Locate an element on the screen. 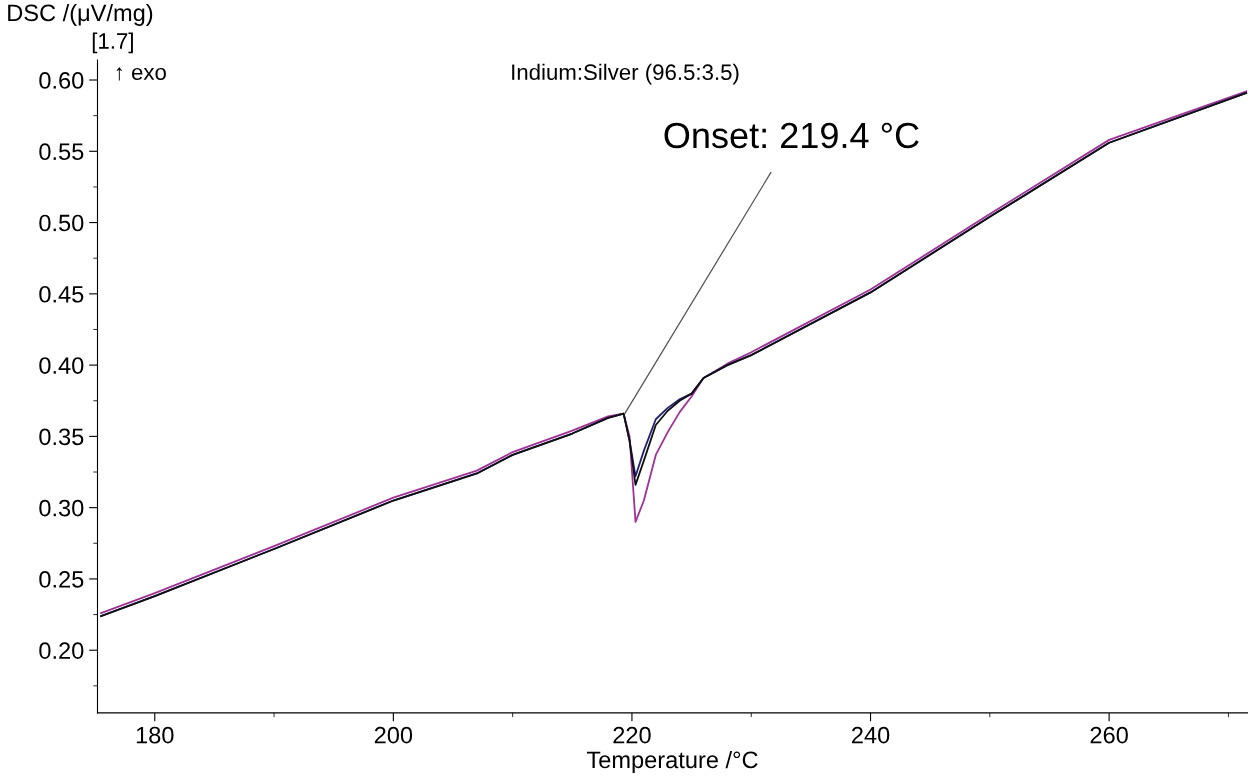 The image size is (1250, 780). y-tick-label: 0.40 is located at coordinates (61, 365).